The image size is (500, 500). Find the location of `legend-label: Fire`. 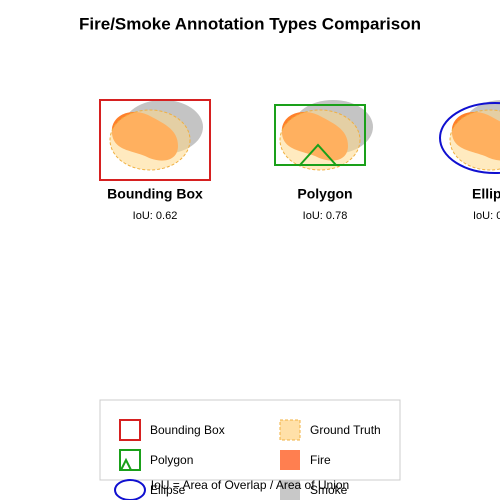

legend-label: Fire is located at coordinates (320, 460).